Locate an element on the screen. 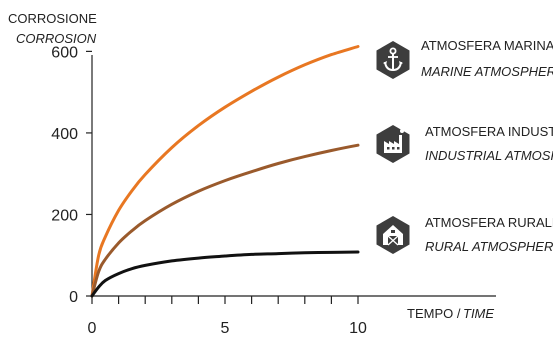 The height and width of the screenshot is (338, 553). y-axis-title: CORROSIONE is located at coordinates (52, 18).